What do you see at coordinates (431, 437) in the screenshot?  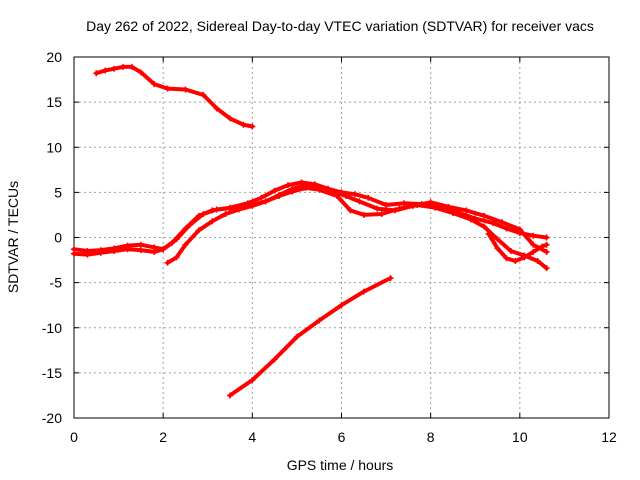 I see `x-tick-label: 8` at bounding box center [431, 437].